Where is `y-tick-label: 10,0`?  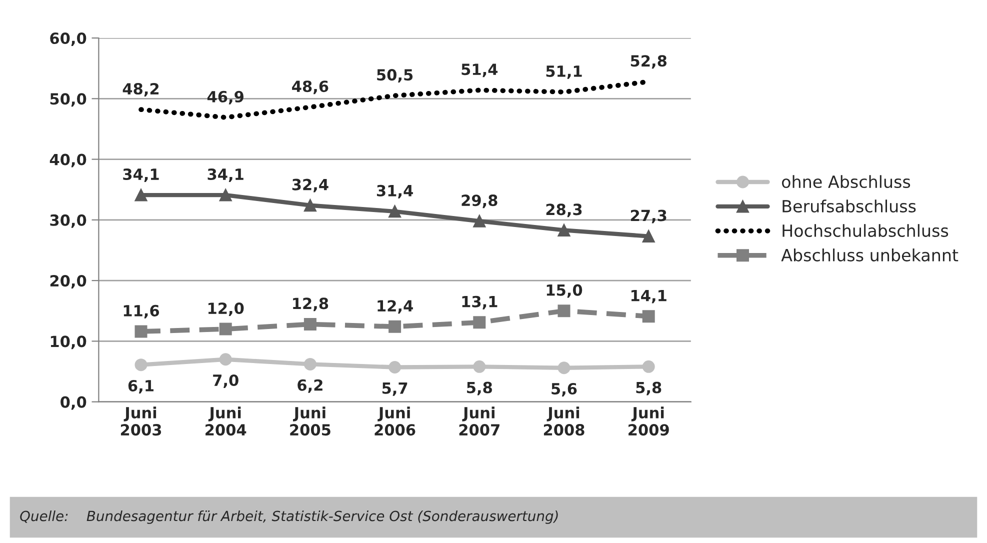
y-tick-label: 10,0 is located at coordinates (68, 343).